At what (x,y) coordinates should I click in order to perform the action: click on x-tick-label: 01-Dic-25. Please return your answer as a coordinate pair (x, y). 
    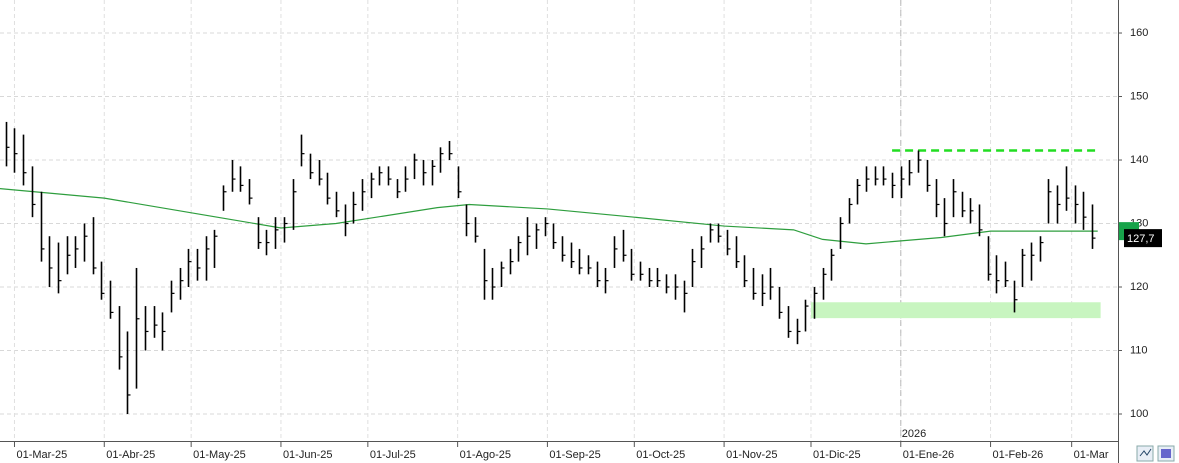
    Looking at the image, I should click on (837, 455).